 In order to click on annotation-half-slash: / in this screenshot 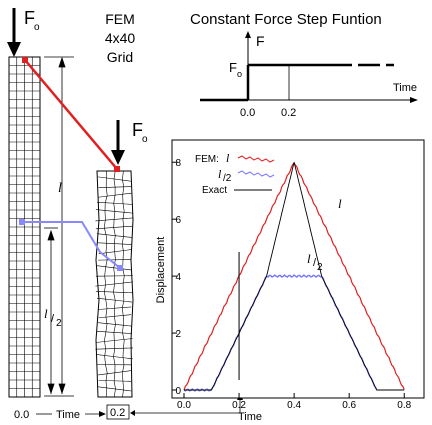, I will do `click(315, 263)`.